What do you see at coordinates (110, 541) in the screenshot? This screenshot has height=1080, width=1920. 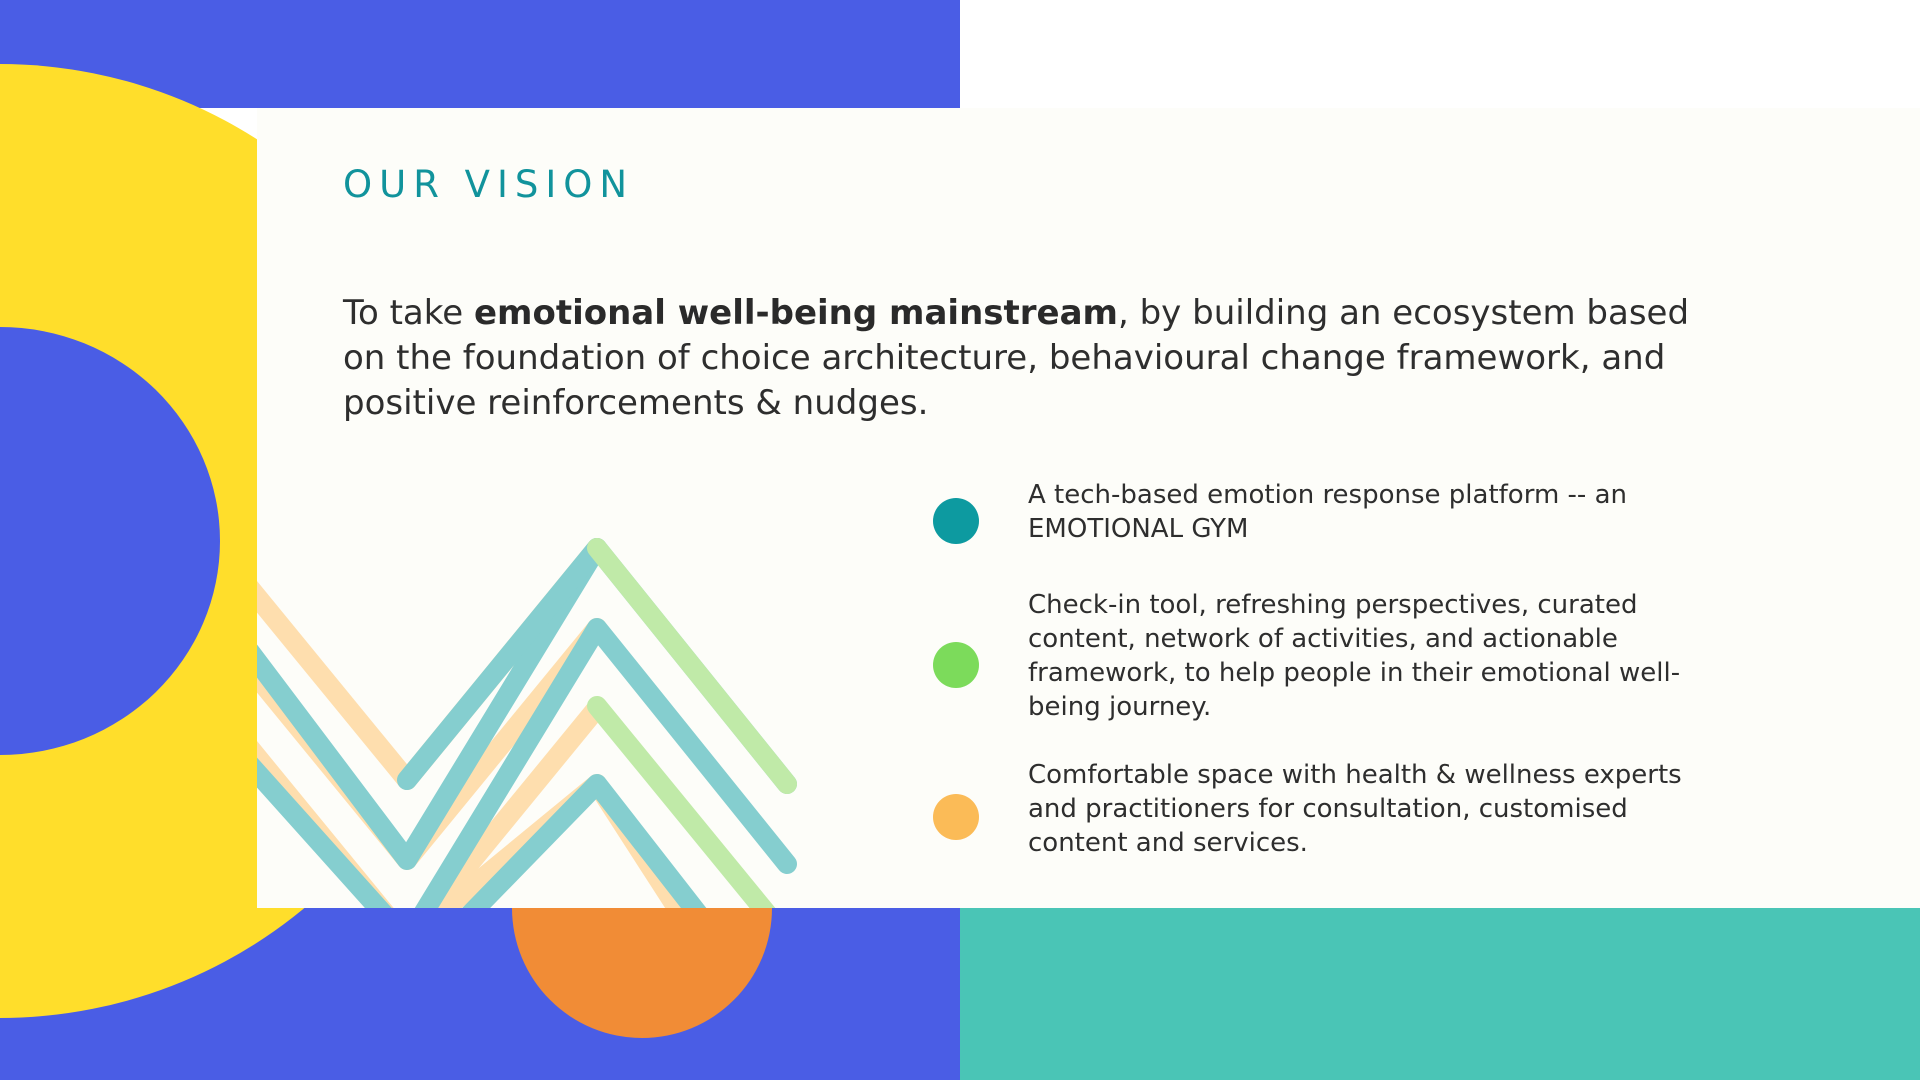 I see `blue-half-circle` at bounding box center [110, 541].